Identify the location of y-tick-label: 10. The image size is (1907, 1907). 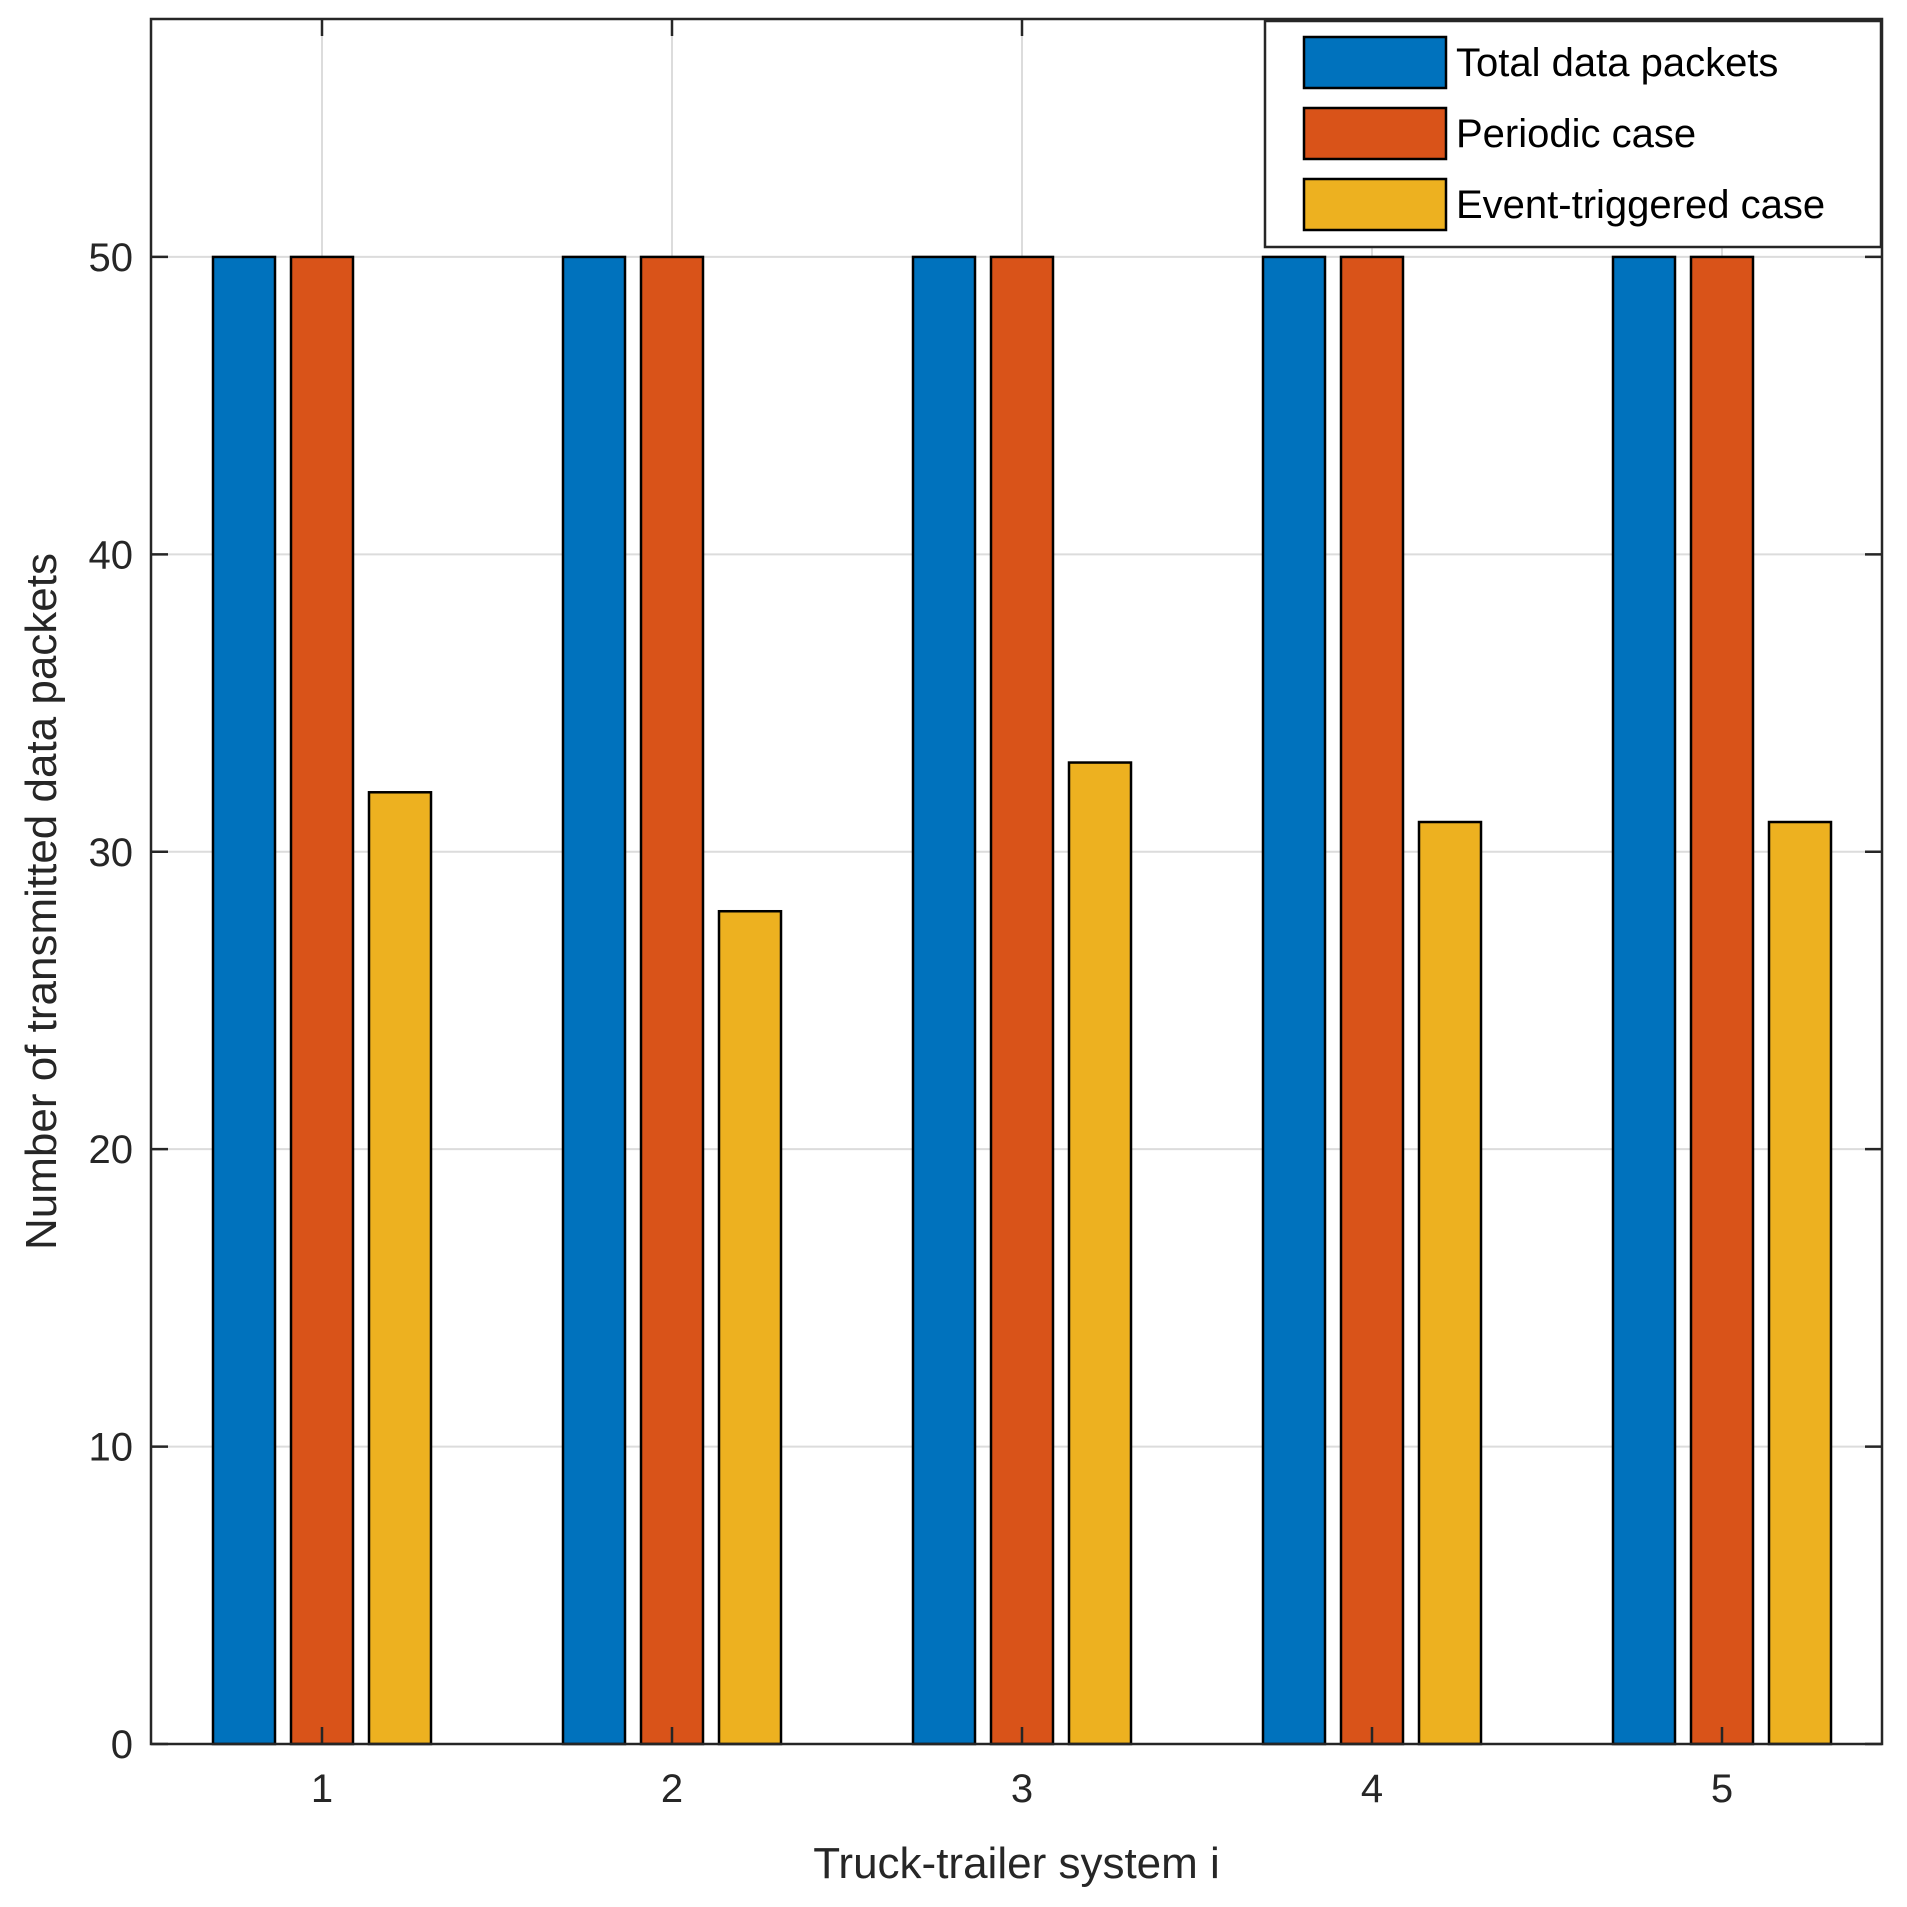
(111, 1448).